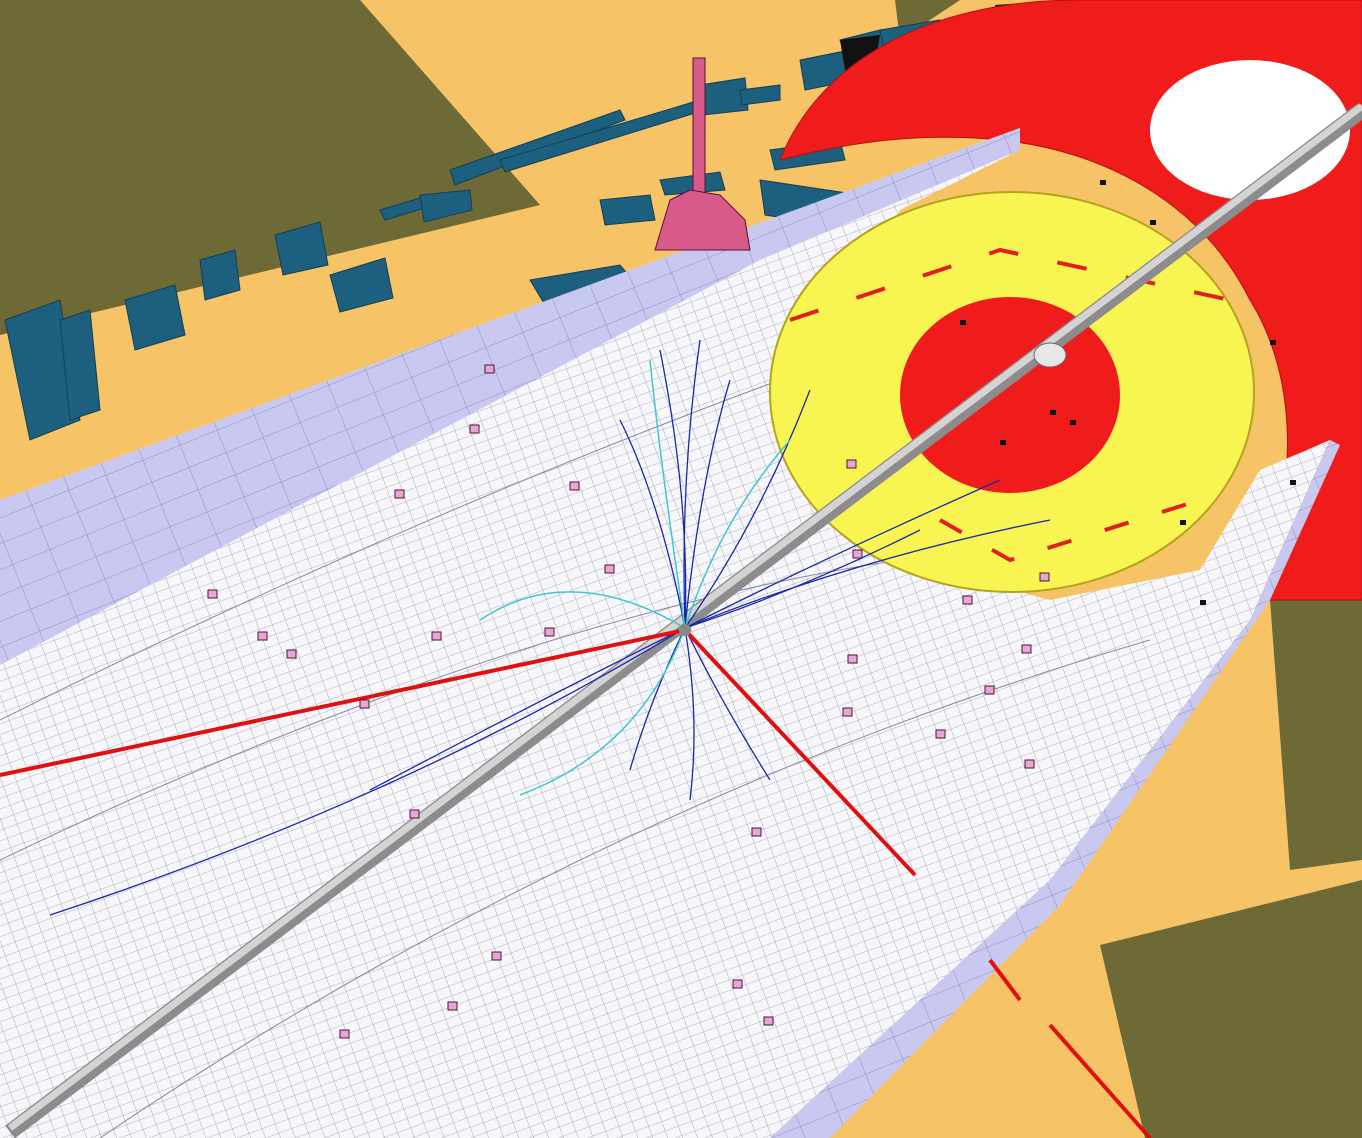 The image size is (1362, 1138). What do you see at coordinates (685, 630) in the screenshot?
I see `vertex` at bounding box center [685, 630].